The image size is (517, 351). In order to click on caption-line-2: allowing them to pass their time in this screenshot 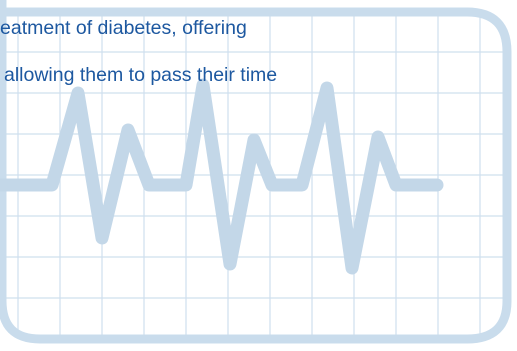, I will do `click(141, 75)`.